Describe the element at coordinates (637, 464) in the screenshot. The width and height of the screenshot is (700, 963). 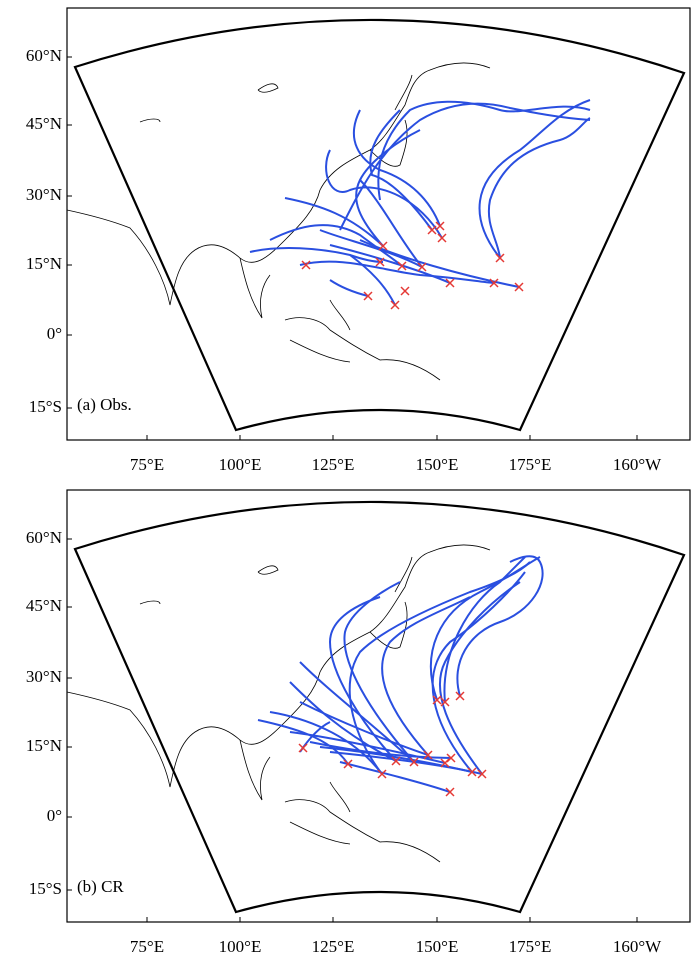
I see `lon-label: 160°W` at that location.